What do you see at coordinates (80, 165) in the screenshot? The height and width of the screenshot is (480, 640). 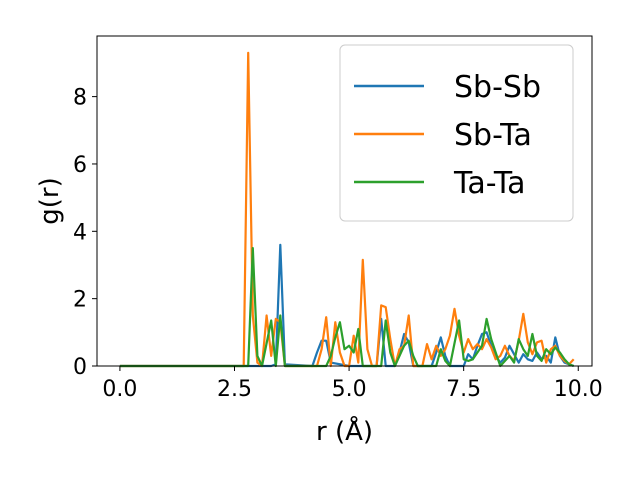 I see `y-tick-label: 6` at bounding box center [80, 165].